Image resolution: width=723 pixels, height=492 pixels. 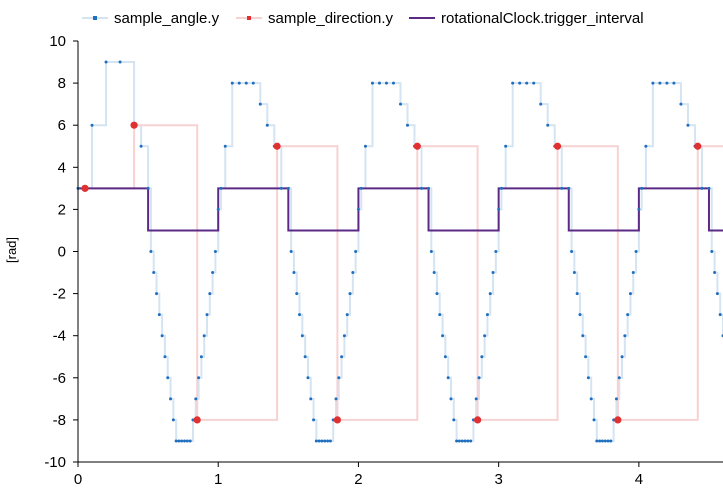 What do you see at coordinates (59, 294) in the screenshot?
I see `y-tick-label: -2` at bounding box center [59, 294].